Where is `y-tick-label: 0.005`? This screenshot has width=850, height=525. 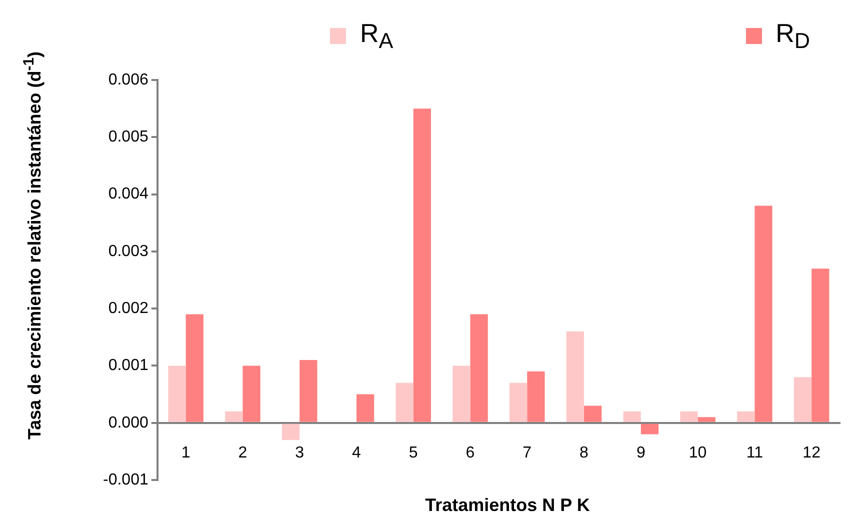
y-tick-label: 0.005 is located at coordinates (128, 137).